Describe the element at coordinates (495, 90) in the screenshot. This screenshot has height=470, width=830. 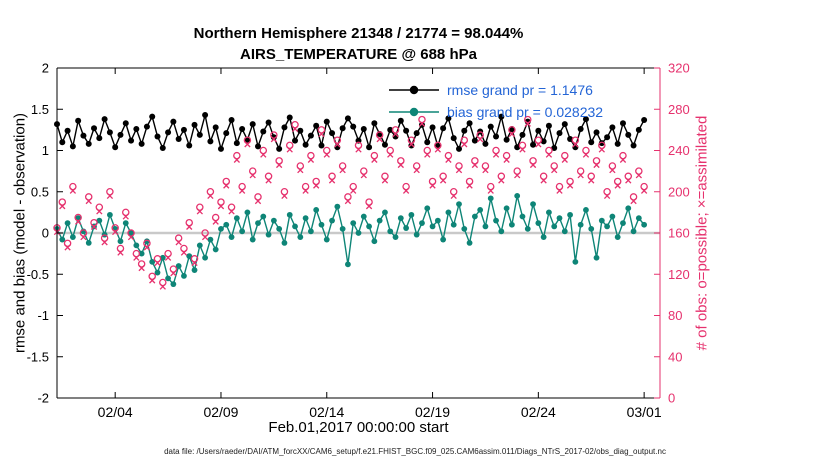
I see `legend-entry-rmse: rmse grand pr = 1.1476` at that location.